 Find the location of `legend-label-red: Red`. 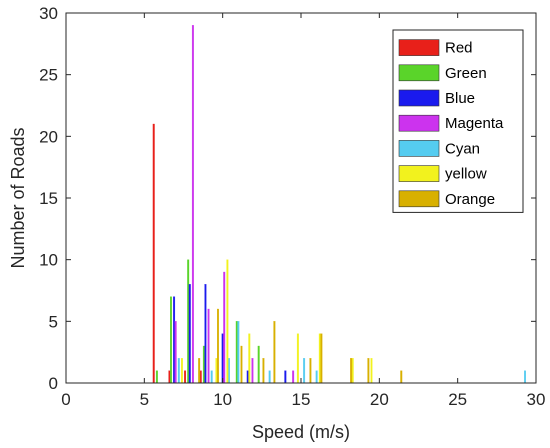

legend-label-red: Red is located at coordinates (459, 48).